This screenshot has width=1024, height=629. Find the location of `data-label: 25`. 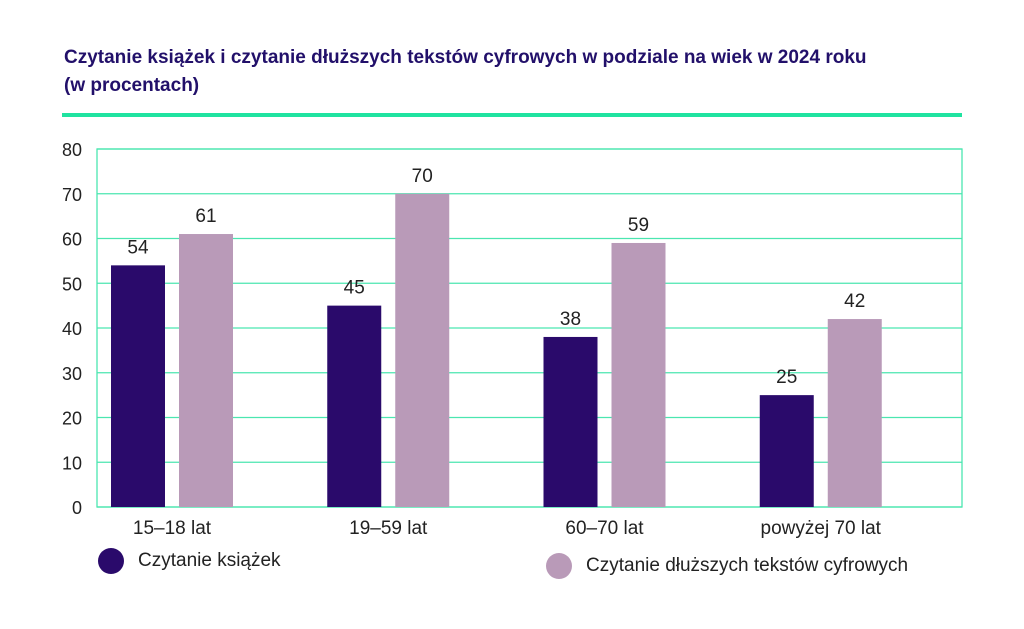

data-label: 25 is located at coordinates (786, 377).